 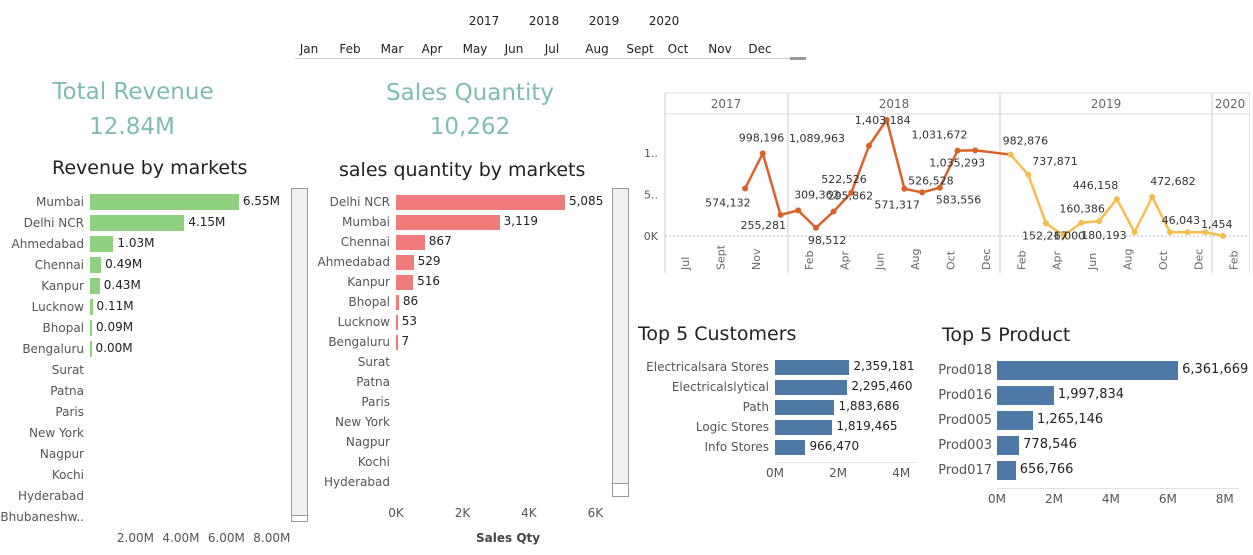 I want to click on month-filter-may: May, so click(x=475, y=49).